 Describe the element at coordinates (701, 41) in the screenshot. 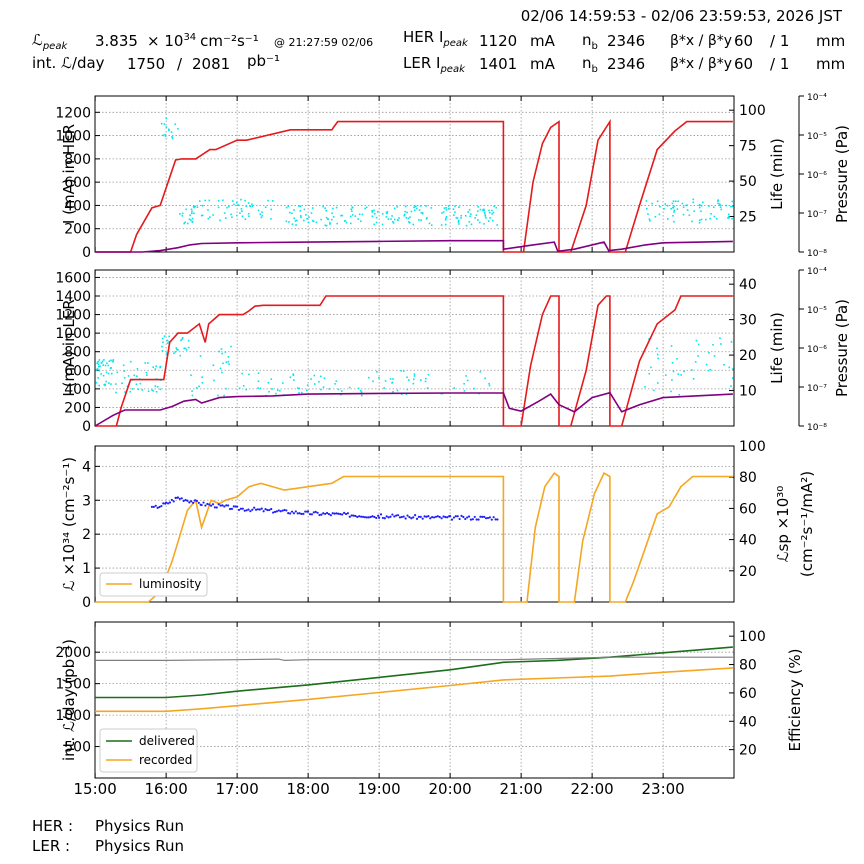

I see `her-beta-label: β*x / β*y` at that location.